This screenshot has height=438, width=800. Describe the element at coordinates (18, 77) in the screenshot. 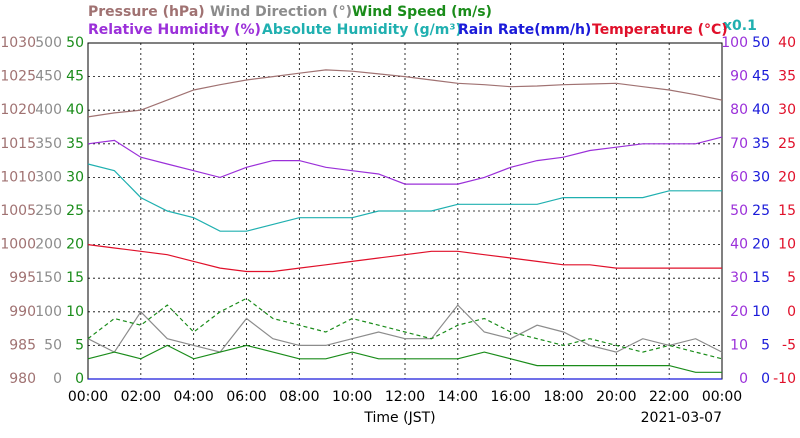

I see `y-tick-label: 1025` at that location.